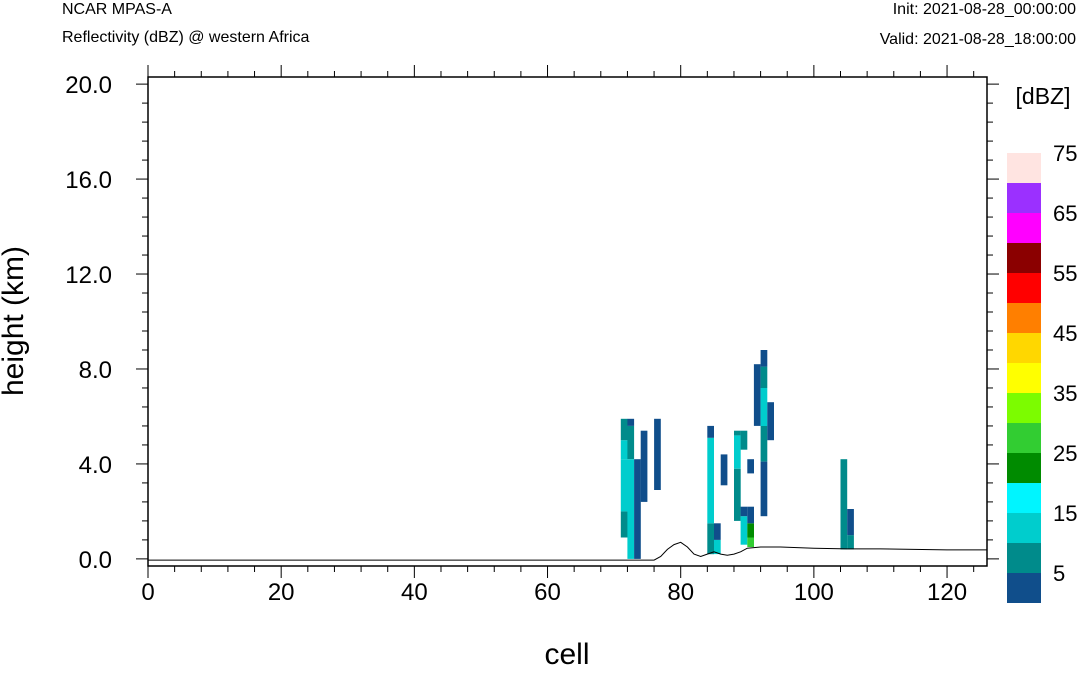  Describe the element at coordinates (1065, 153) in the screenshot. I see `colorbar-label: 75` at that location.